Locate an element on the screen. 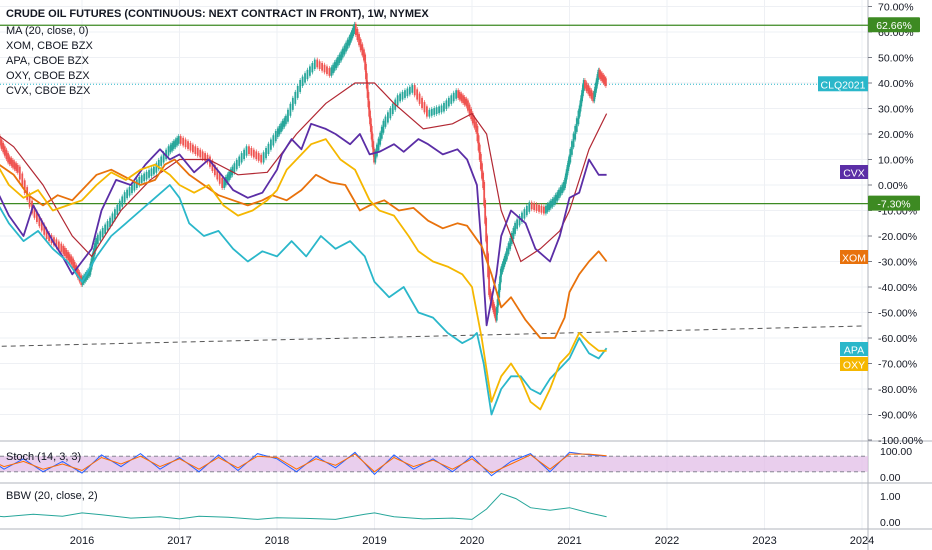 The image size is (932, 550). price-line-tag is located at coordinates (843, 84).